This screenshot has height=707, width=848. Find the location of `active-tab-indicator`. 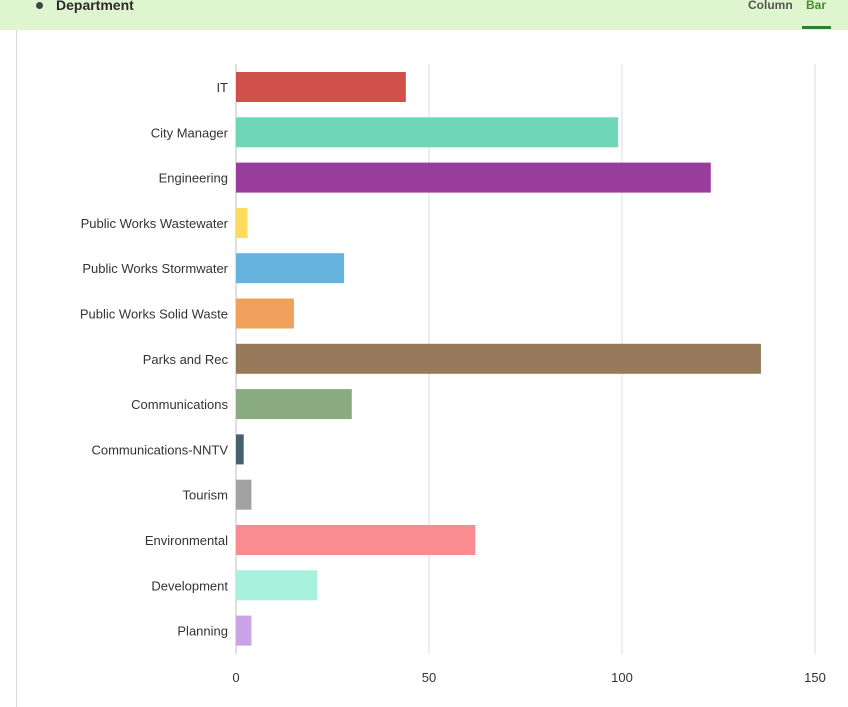

active-tab-indicator is located at coordinates (816, 27).